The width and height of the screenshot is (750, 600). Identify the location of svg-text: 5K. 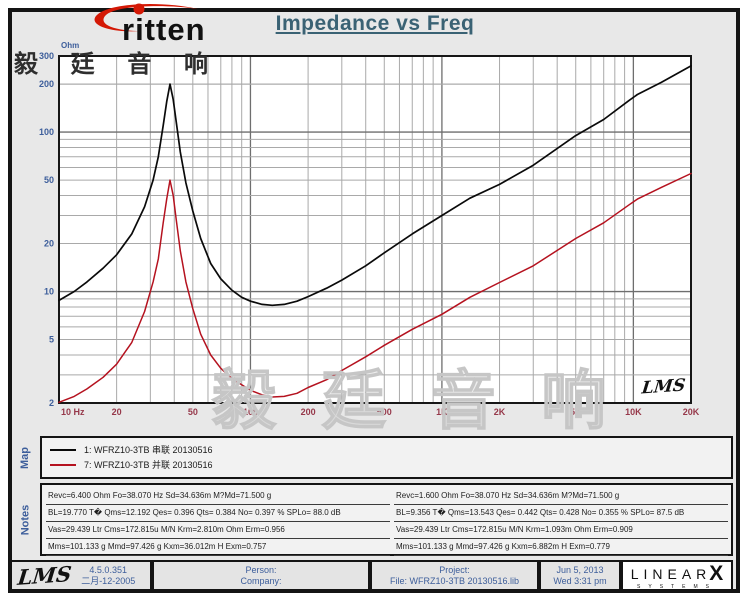
(576, 412).